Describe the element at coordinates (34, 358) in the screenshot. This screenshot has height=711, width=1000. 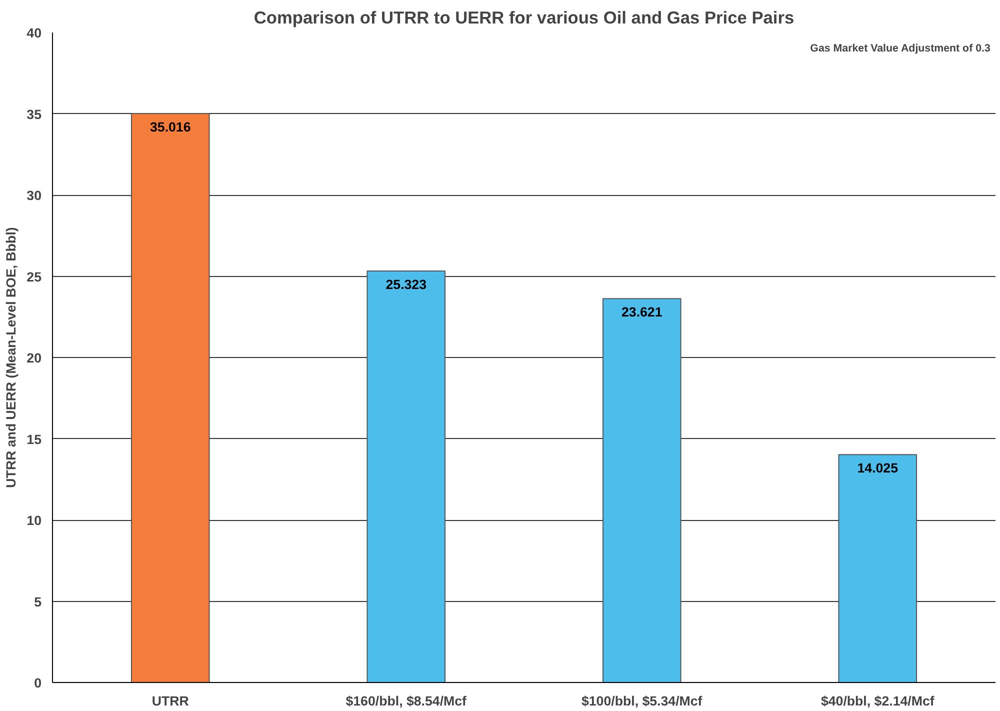
I see `y-tick-label: 20` at that location.